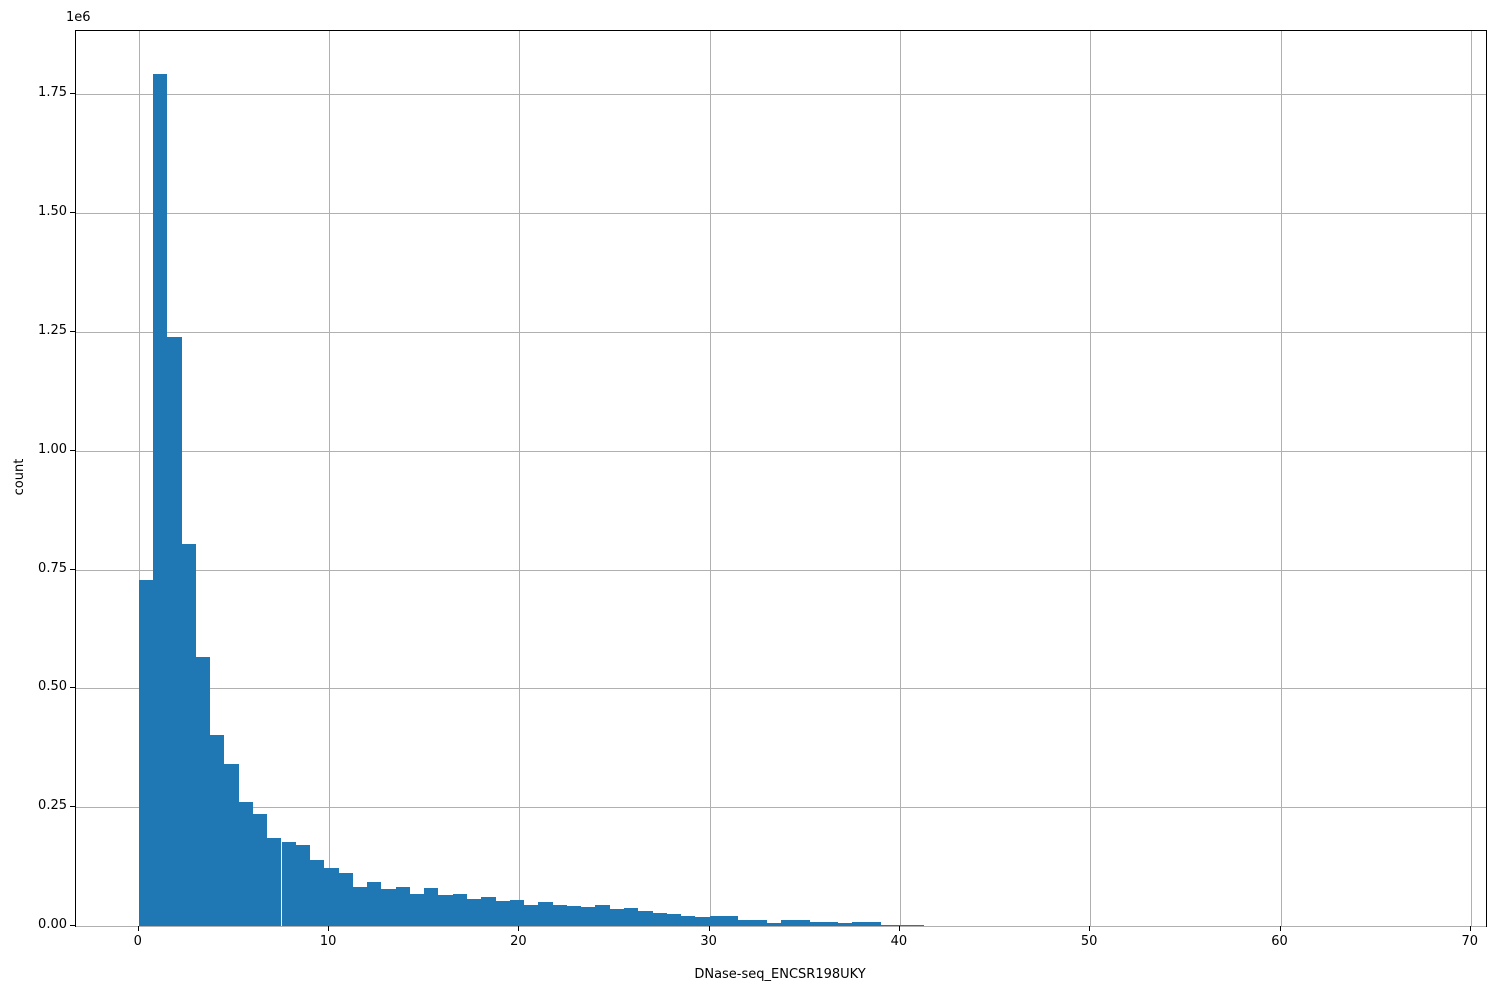  Describe the element at coordinates (52, 93) in the screenshot. I see `y-tick-label: 1.75` at that location.